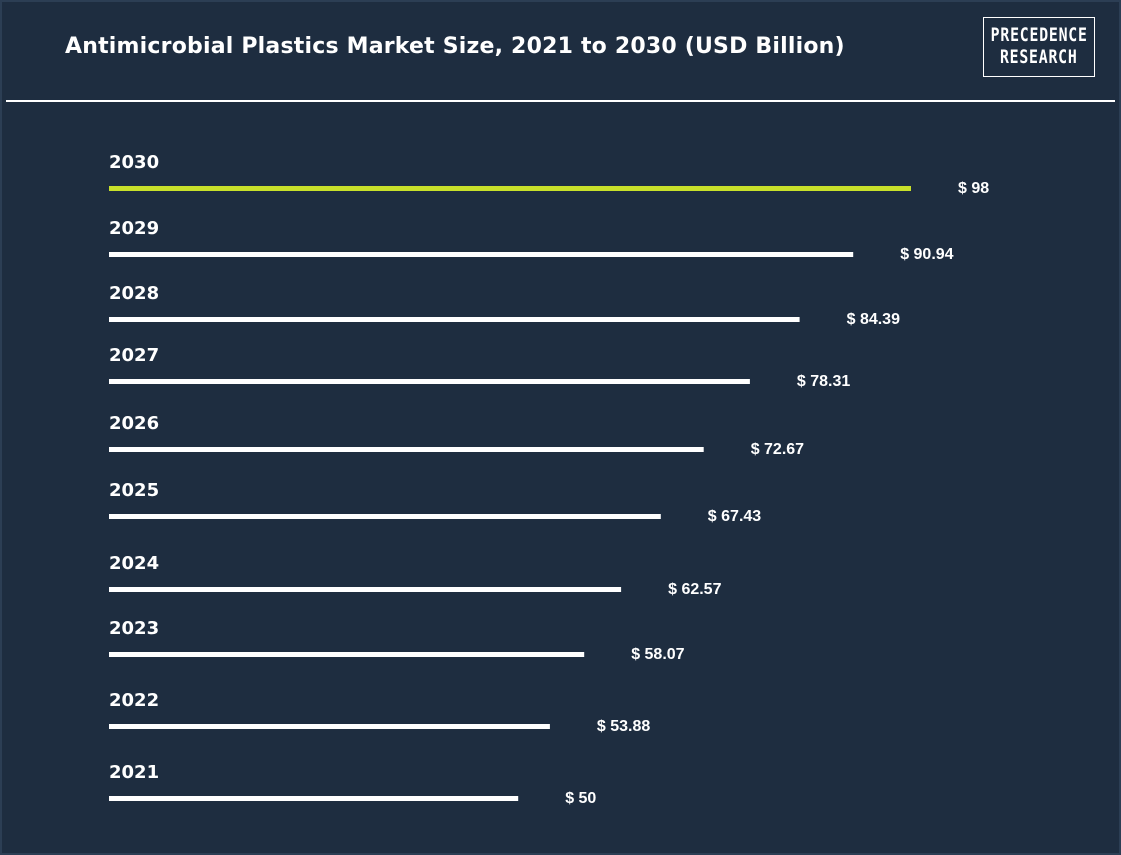 Image resolution: width=1121 pixels, height=855 pixels. What do you see at coordinates (1039, 57) in the screenshot?
I see `logo-line-2: RESEARCH` at bounding box center [1039, 57].